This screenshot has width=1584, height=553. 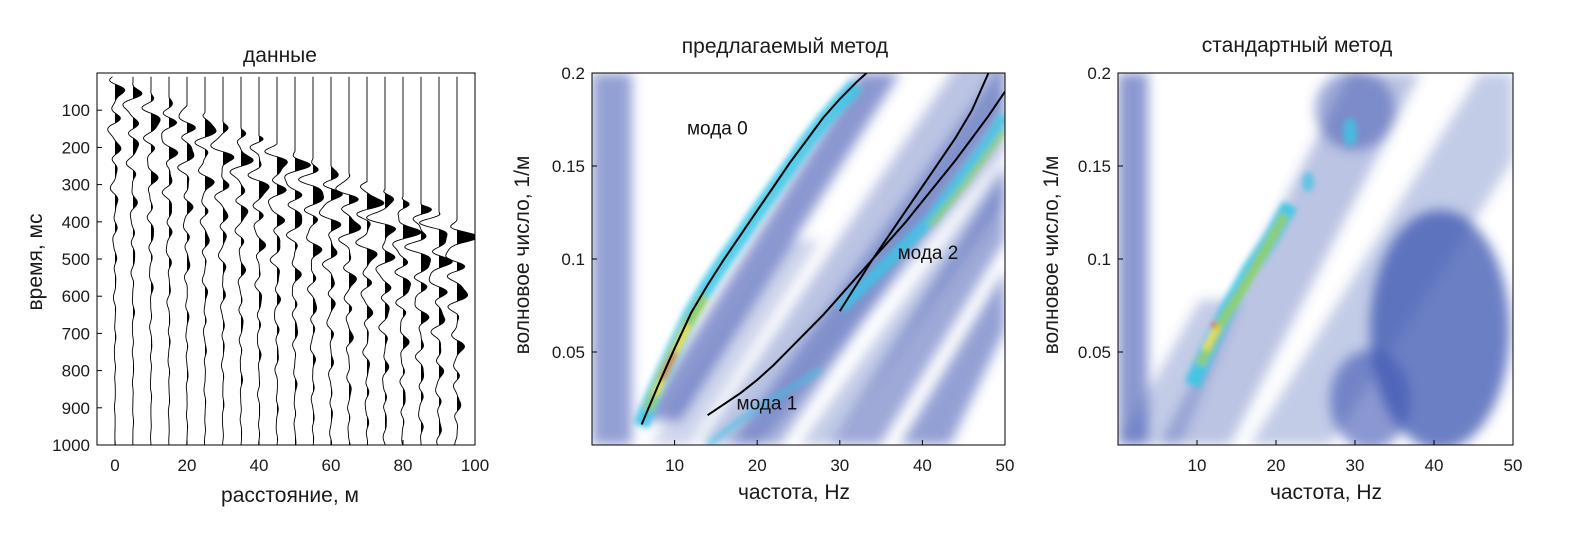 I want to click on seismogram-y-label: время, мс, so click(x=35, y=262).